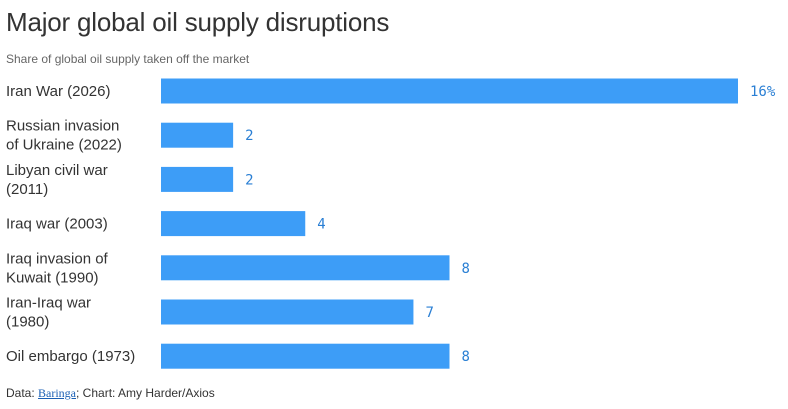  I want to click on category-label: Iraq war (2003), so click(57, 224).